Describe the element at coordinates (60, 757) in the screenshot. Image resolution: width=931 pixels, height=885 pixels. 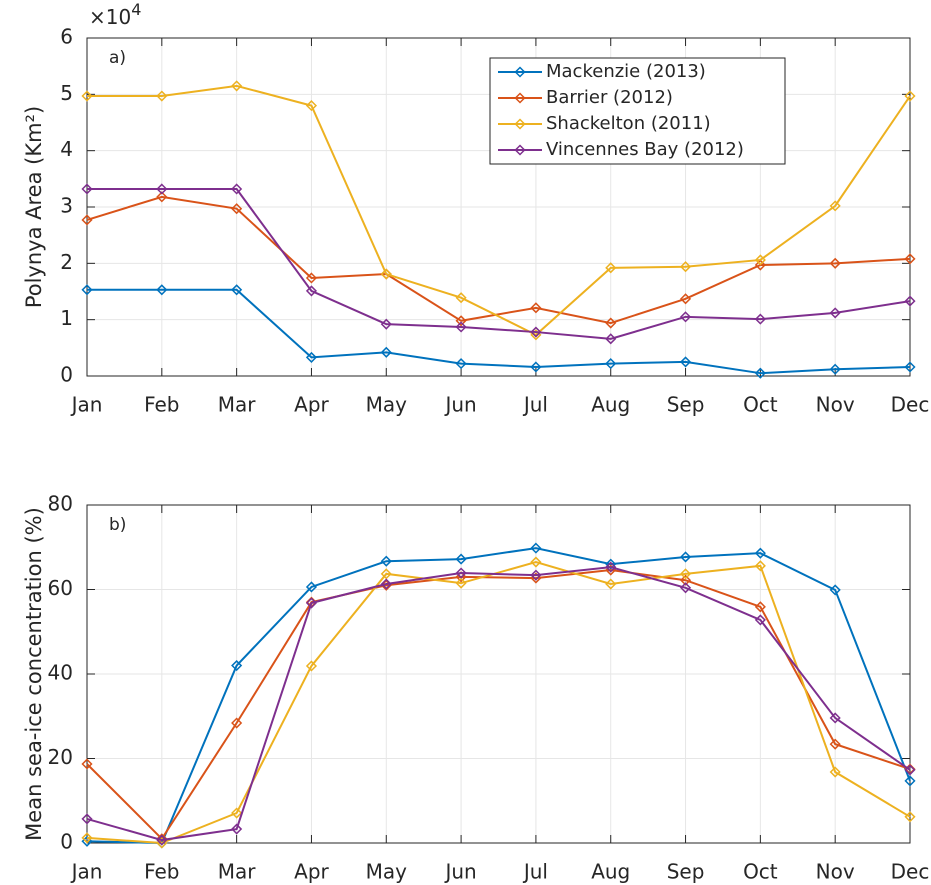
I see `y-tick-label: 20` at that location.